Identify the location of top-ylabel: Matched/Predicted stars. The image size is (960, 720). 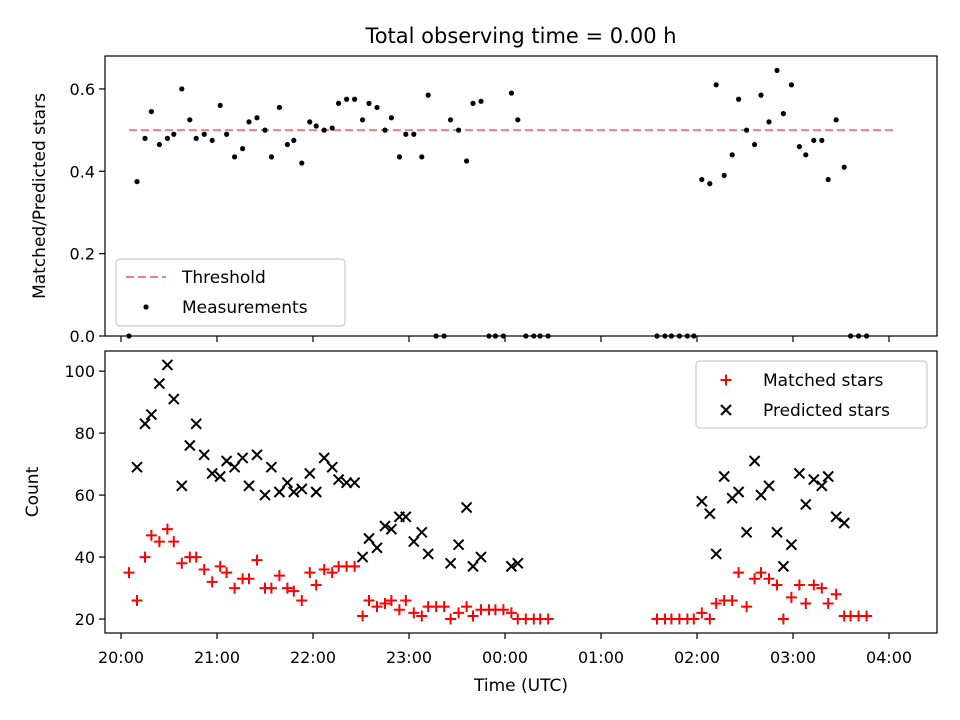
(40, 196).